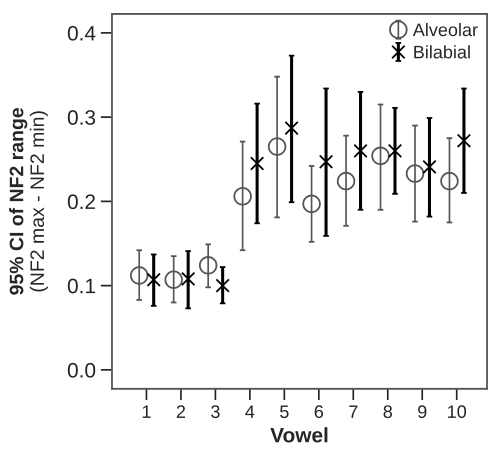 The width and height of the screenshot is (489, 464). What do you see at coordinates (445, 29) in the screenshot?
I see `legend-label: Alveolar` at bounding box center [445, 29].